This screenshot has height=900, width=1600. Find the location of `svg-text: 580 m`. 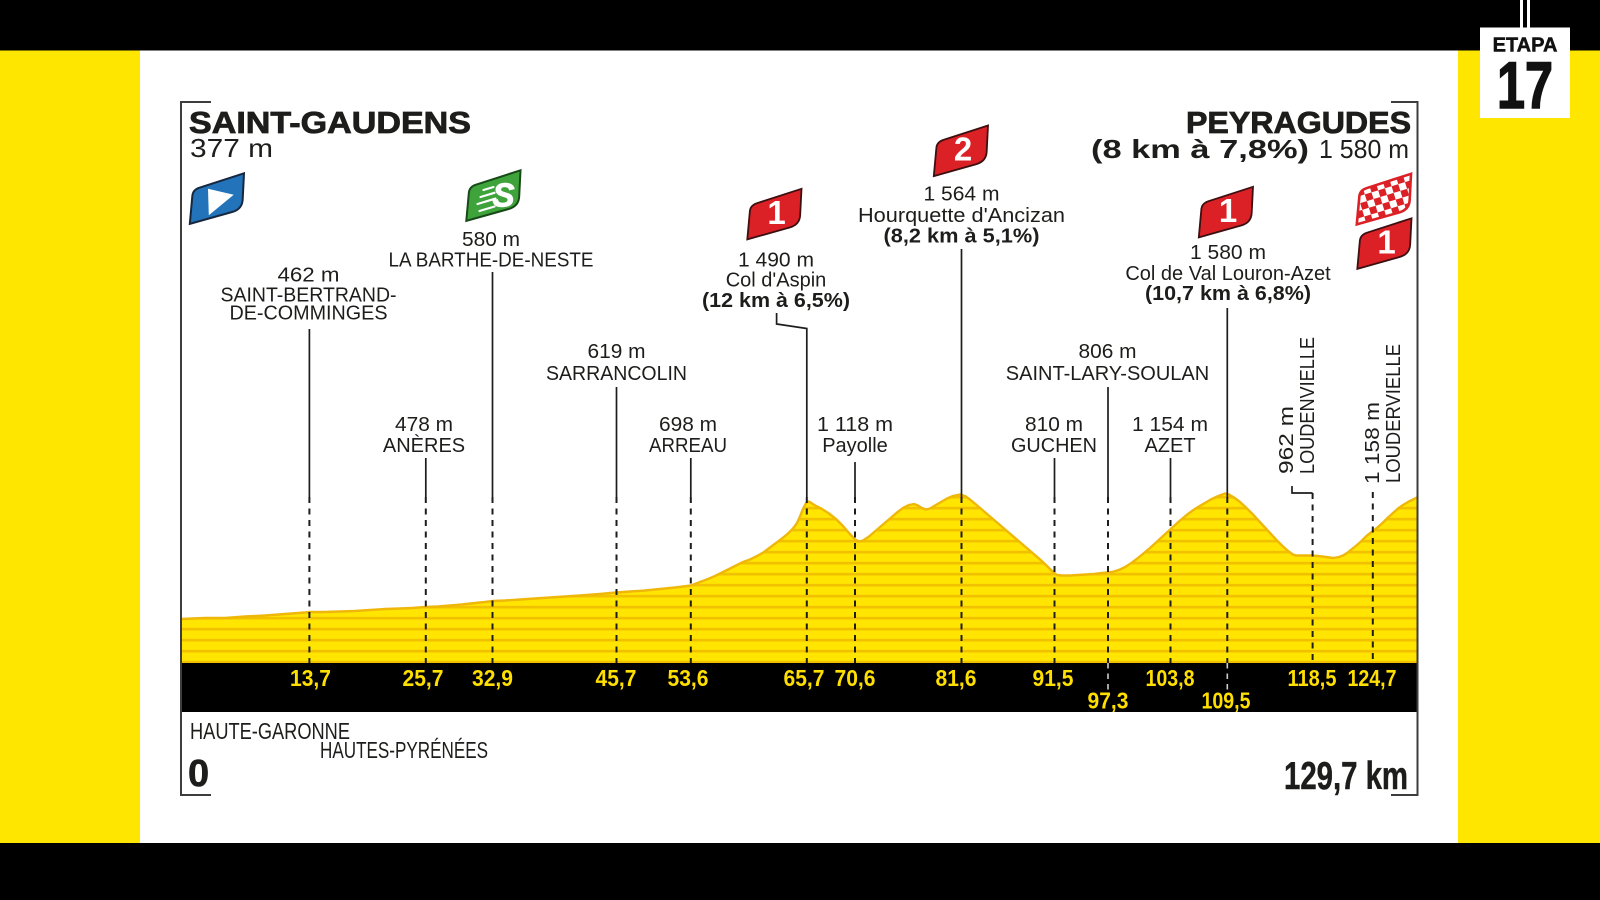

svg-text: 580 m is located at coordinates (491, 240).